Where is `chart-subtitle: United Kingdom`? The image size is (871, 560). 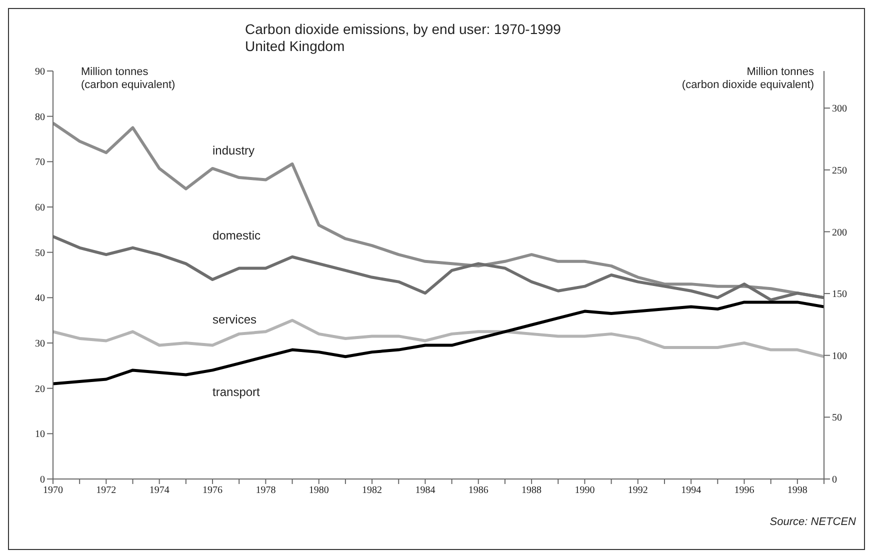 chart-subtitle: United Kingdom is located at coordinates (295, 46).